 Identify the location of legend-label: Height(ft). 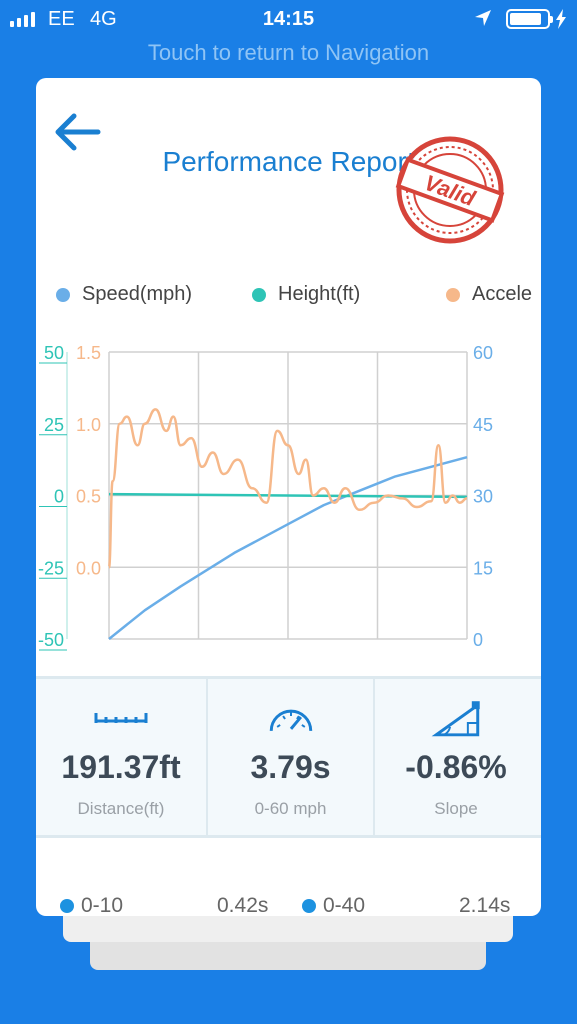
(319, 294).